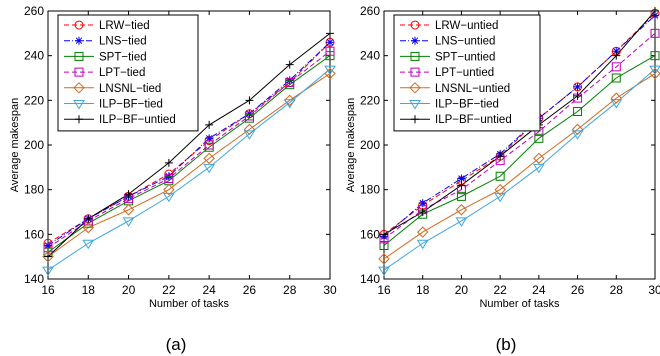 The width and height of the screenshot is (660, 356). I want to click on legend-label: SPT−untied, so click(465, 57).